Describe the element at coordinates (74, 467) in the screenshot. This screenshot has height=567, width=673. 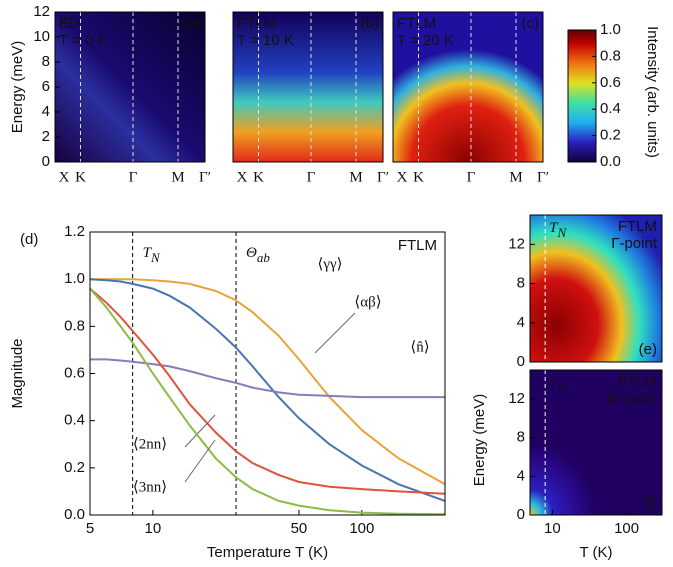
I see `y-tick-label: 0.2` at that location.